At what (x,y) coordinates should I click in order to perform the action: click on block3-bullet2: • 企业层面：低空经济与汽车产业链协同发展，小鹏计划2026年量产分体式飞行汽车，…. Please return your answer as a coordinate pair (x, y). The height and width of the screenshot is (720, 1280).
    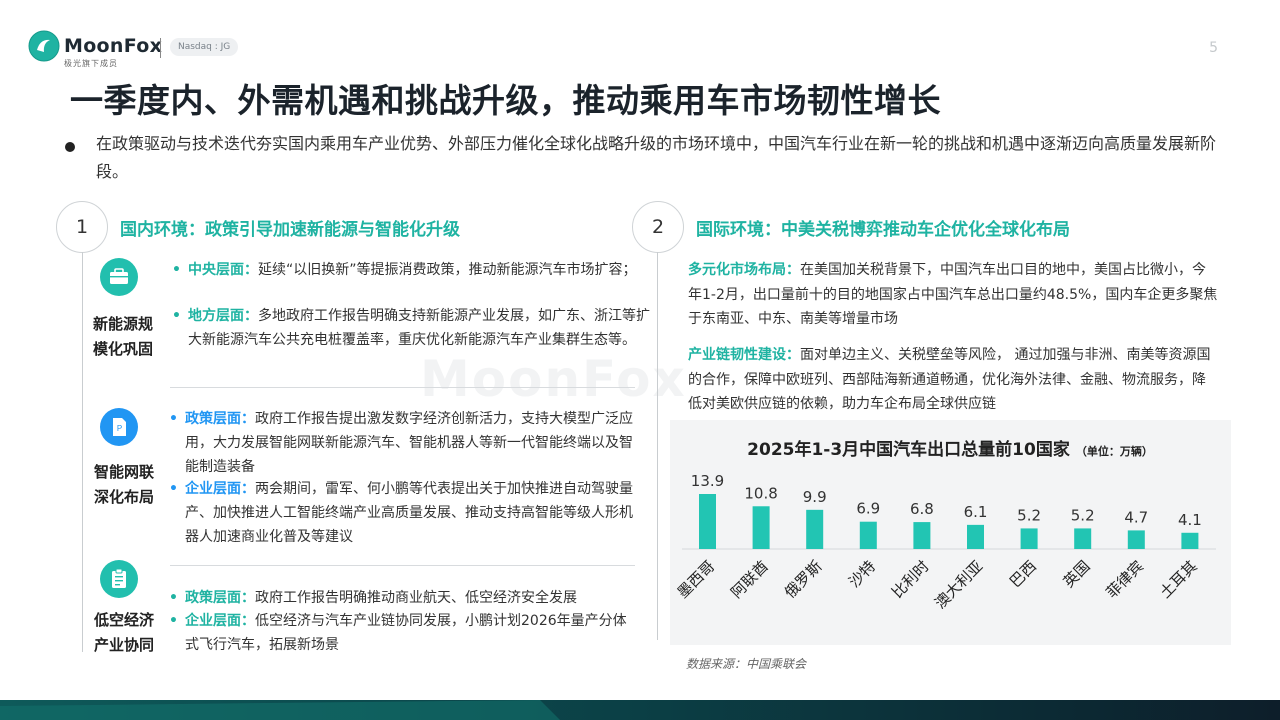
    Looking at the image, I should click on (398, 633).